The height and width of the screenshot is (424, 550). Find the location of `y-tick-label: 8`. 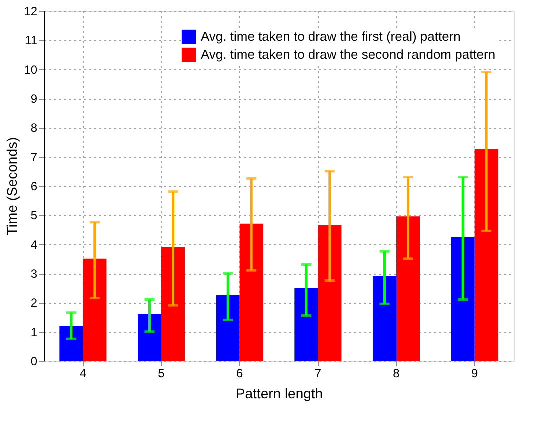

y-tick-label: 8 is located at coordinates (34, 128).